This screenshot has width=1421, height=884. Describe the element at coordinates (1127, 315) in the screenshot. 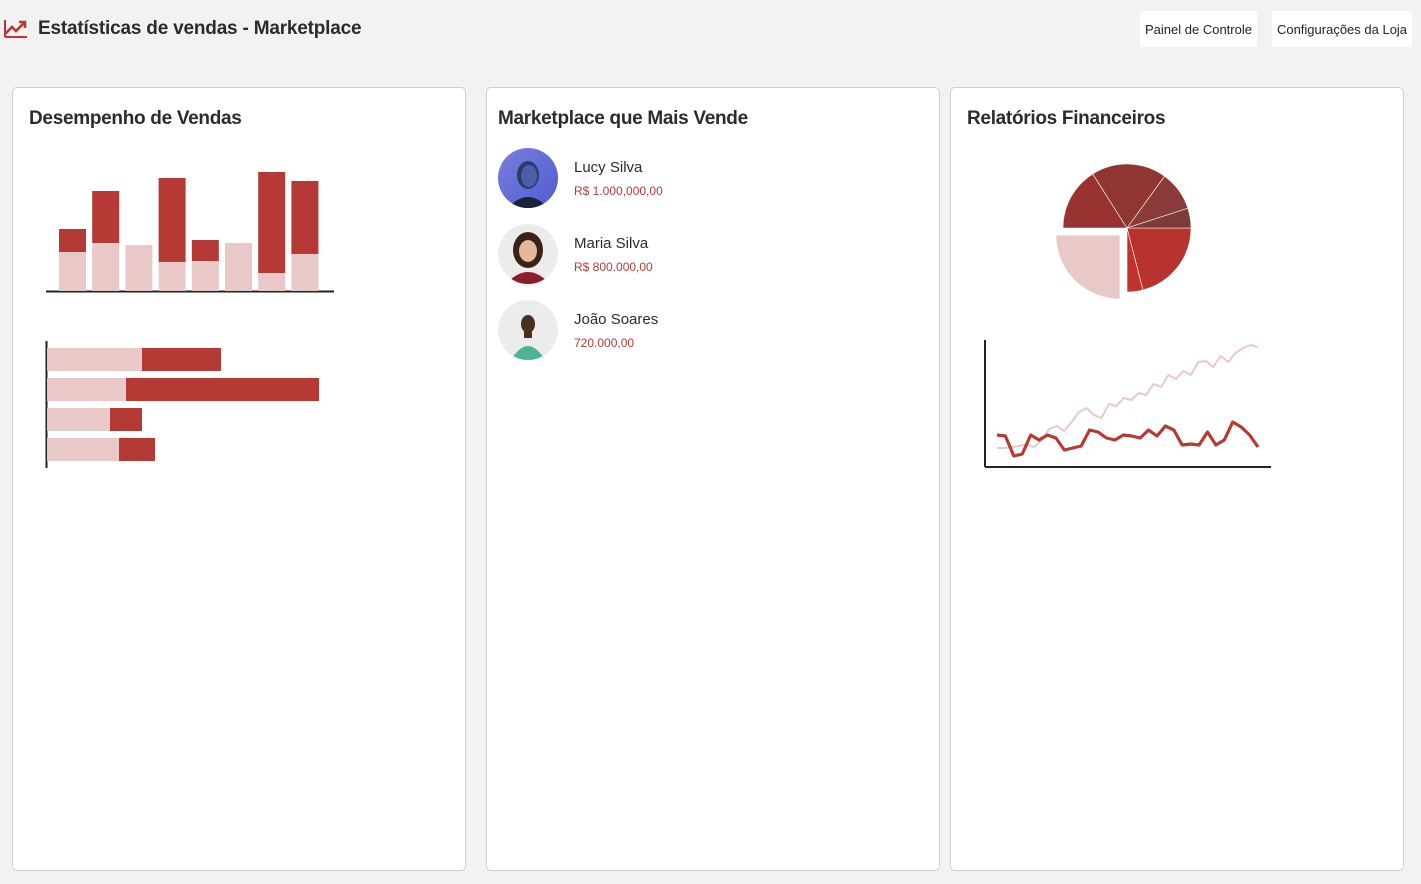

I see `financial-charts` at that location.